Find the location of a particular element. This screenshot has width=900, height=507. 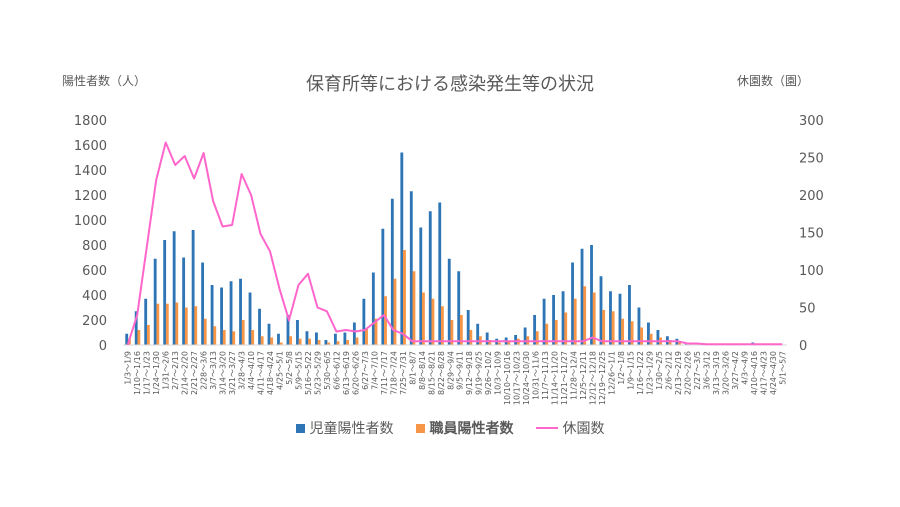

x-tick-label: 1/10～1/16 is located at coordinates (137, 373).